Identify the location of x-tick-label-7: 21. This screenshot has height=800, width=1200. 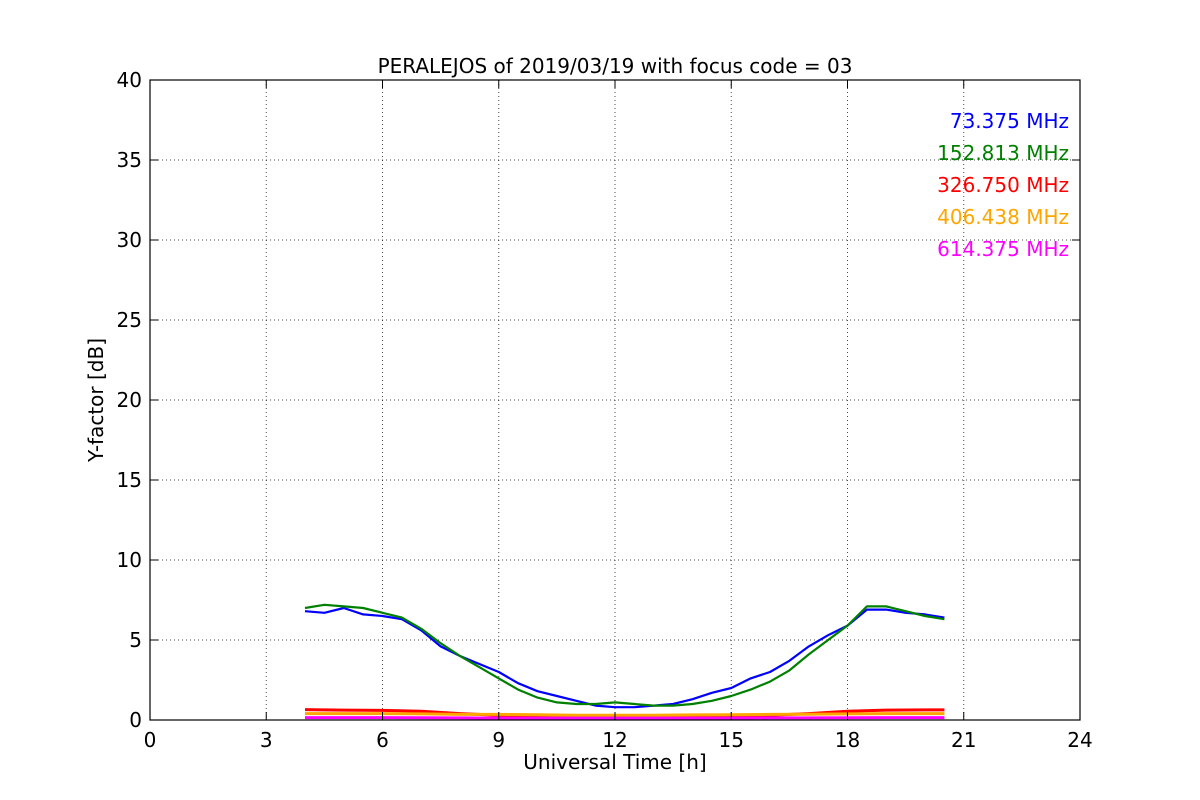
(963, 740).